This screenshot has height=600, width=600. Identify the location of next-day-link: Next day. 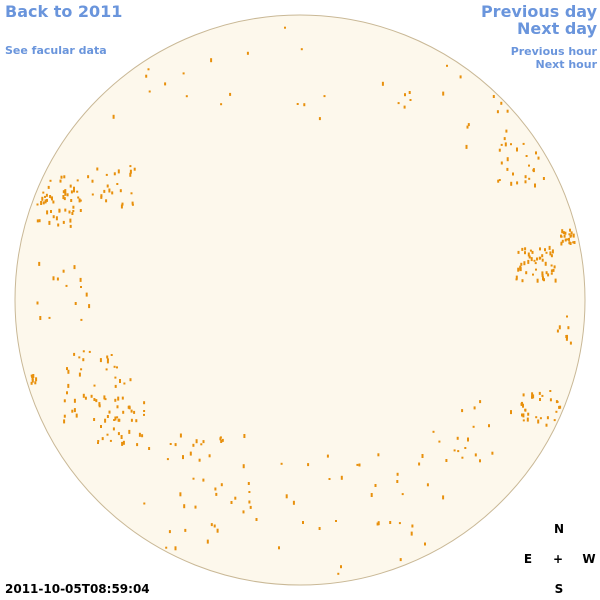
(557, 28).